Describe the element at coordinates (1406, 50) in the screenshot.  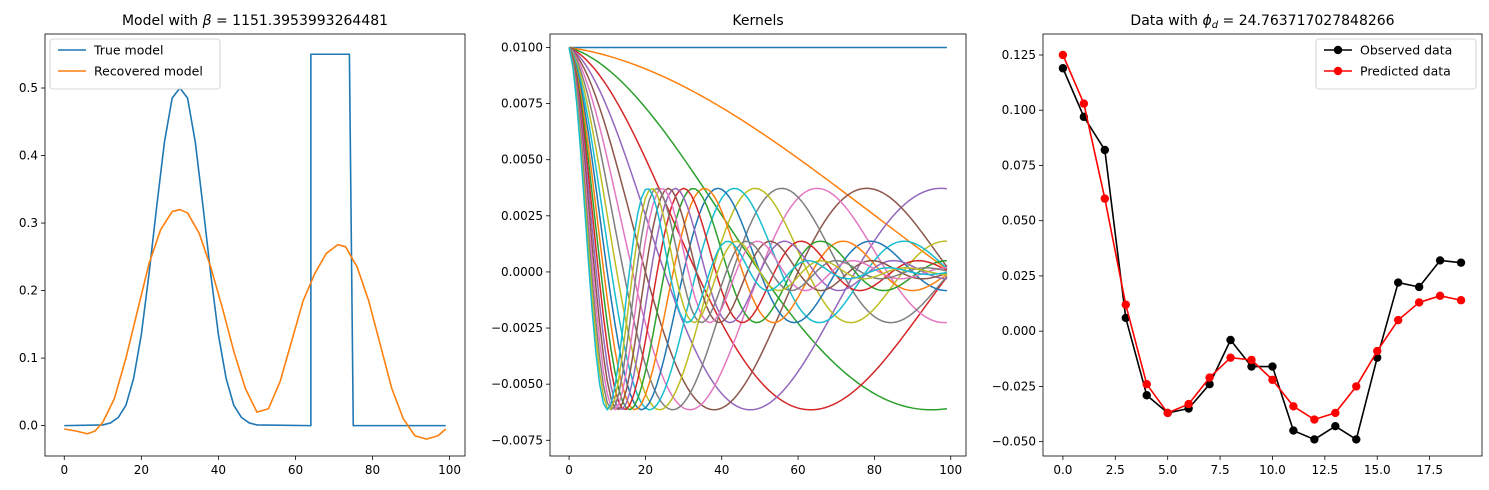
I see `legend-label: Observed data` at that location.